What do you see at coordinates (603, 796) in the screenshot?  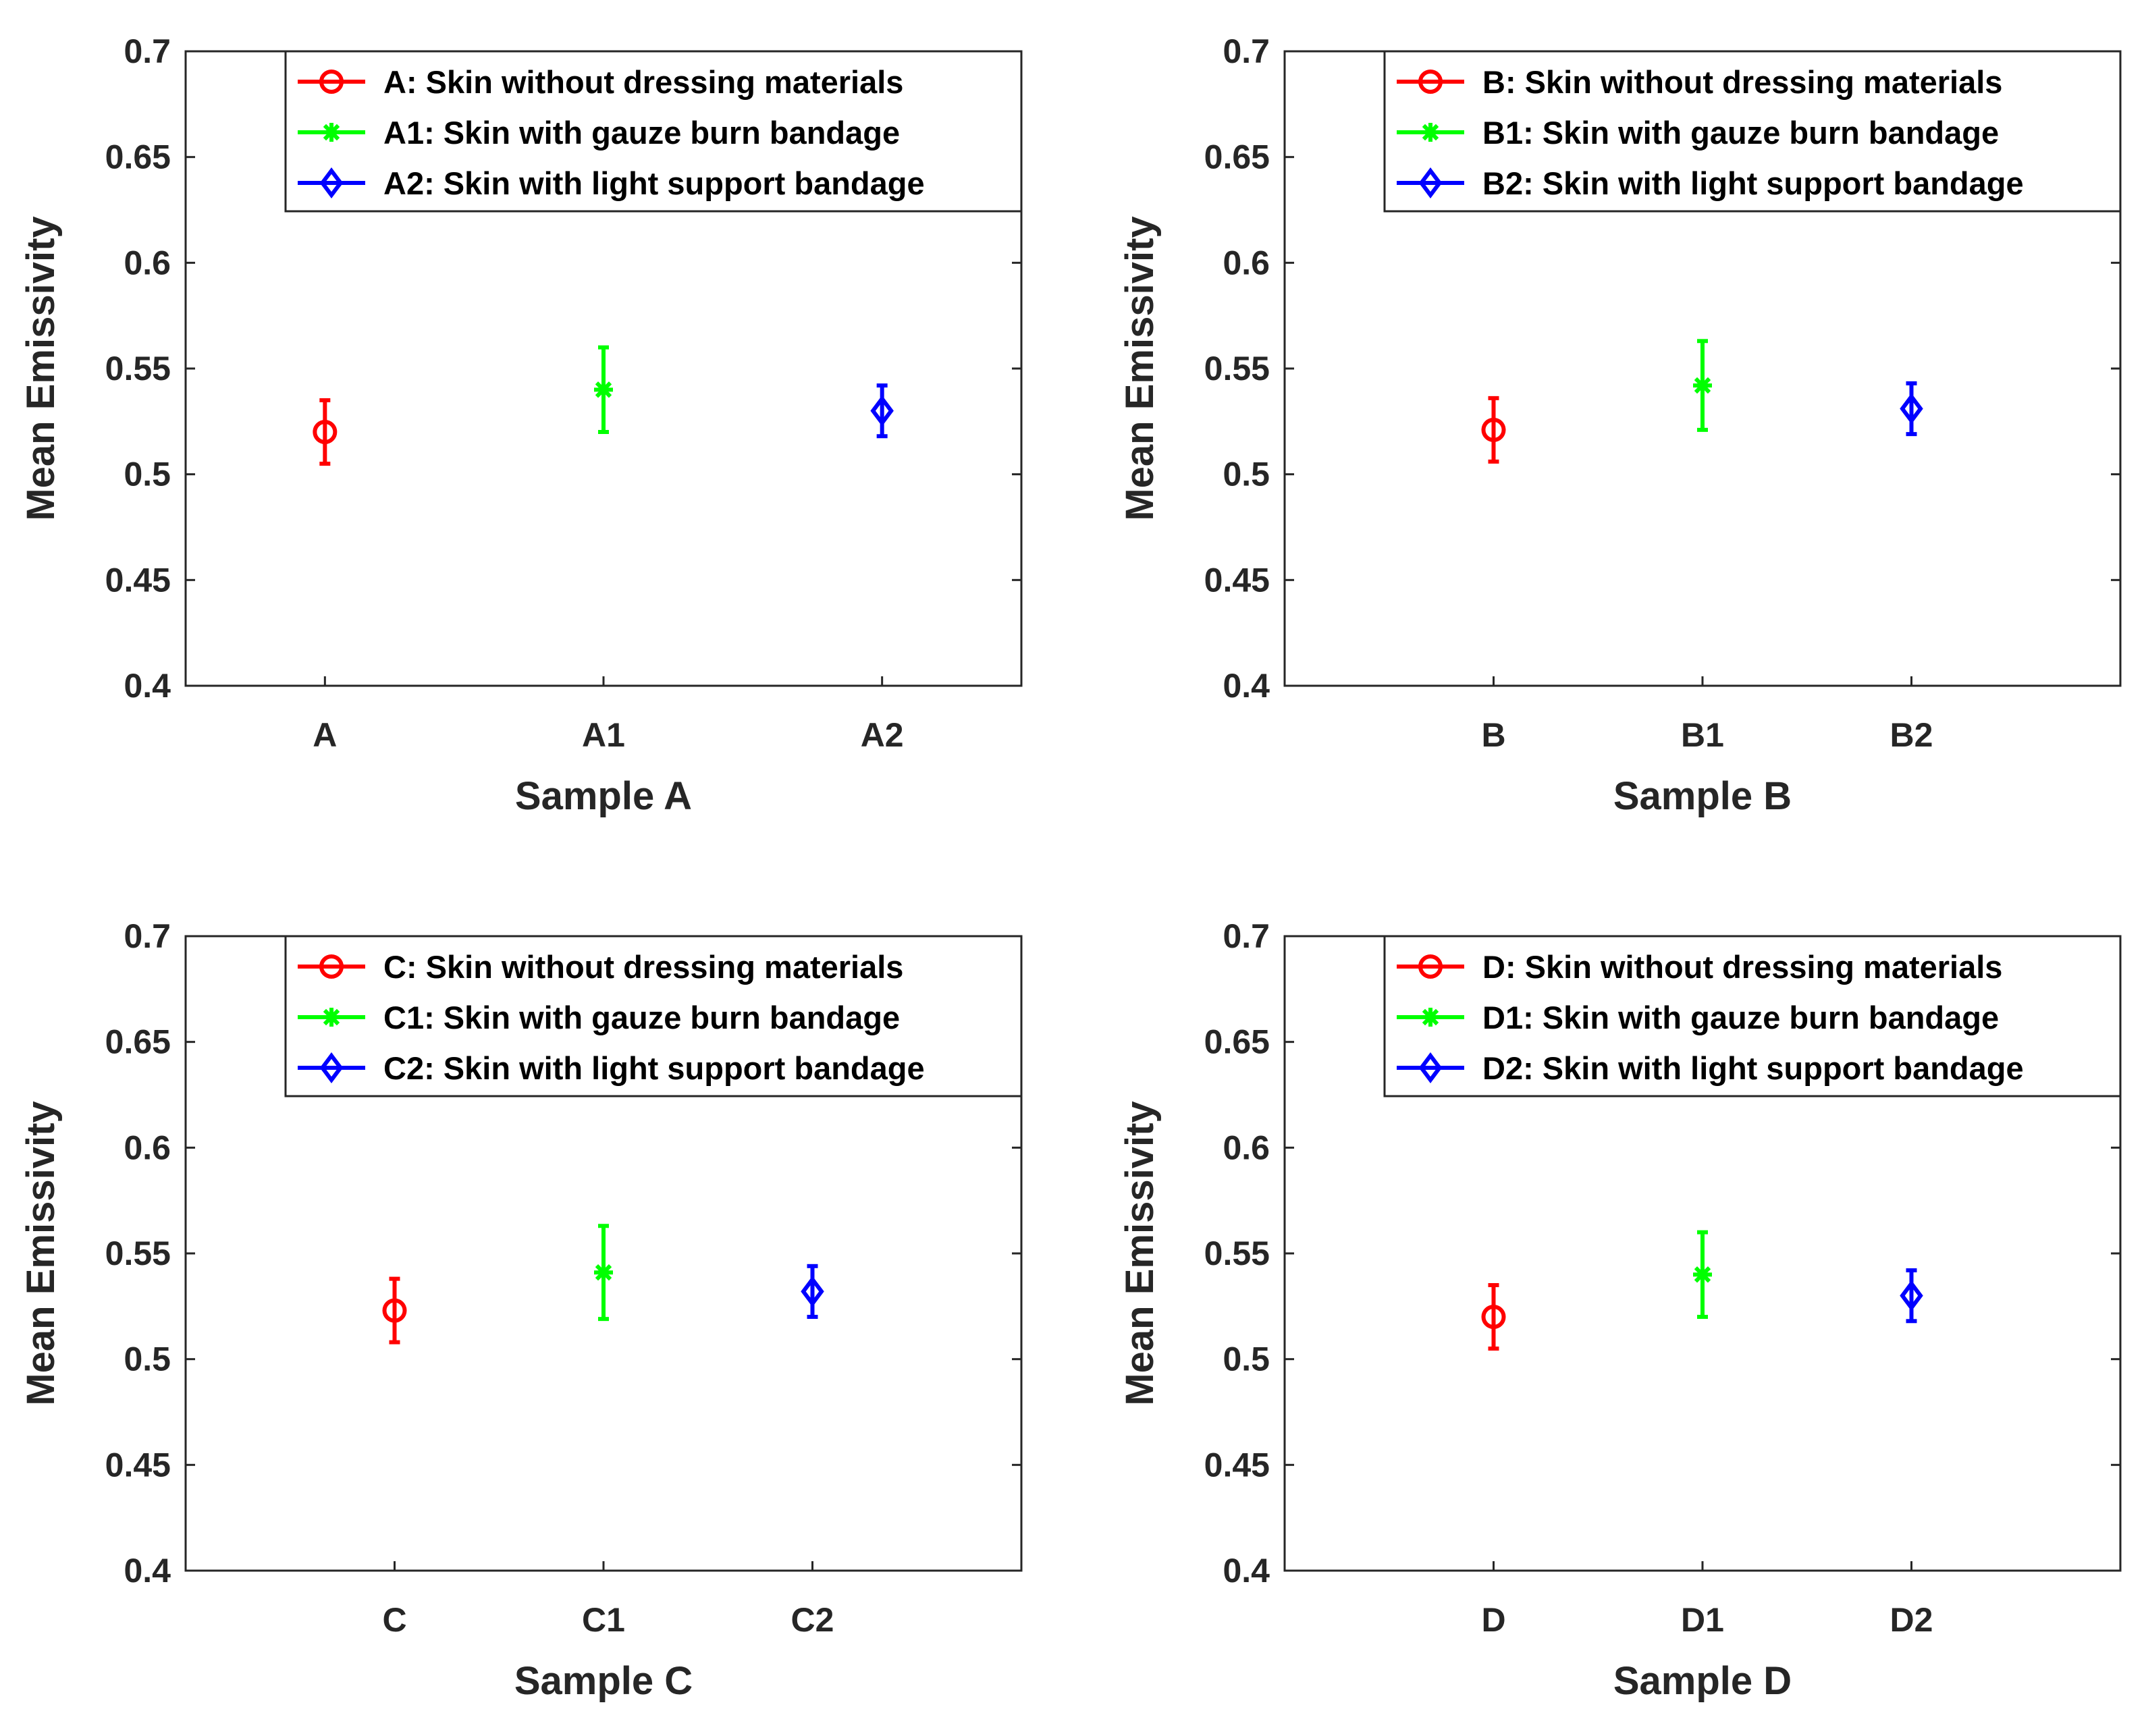 I see `x-axis-label: Sample A` at bounding box center [603, 796].